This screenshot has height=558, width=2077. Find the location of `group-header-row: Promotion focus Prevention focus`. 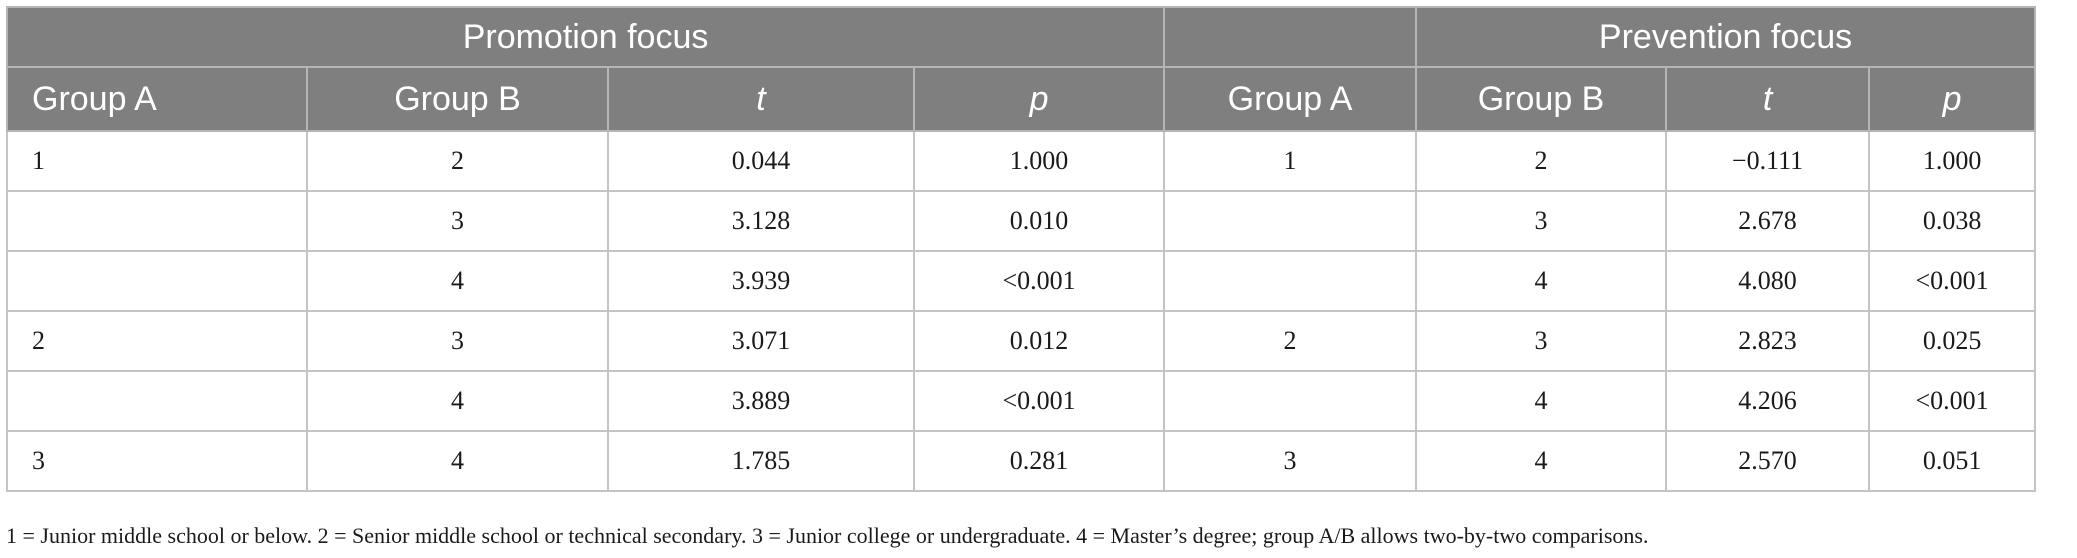

group-header-row: Promotion focus Prevention focus is located at coordinates (1021, 37).